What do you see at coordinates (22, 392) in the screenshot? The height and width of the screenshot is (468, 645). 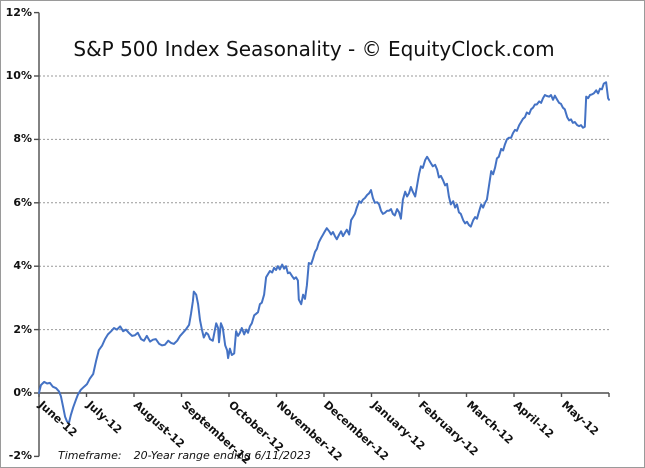 I see `y-tick-label: 0%` at bounding box center [22, 392].